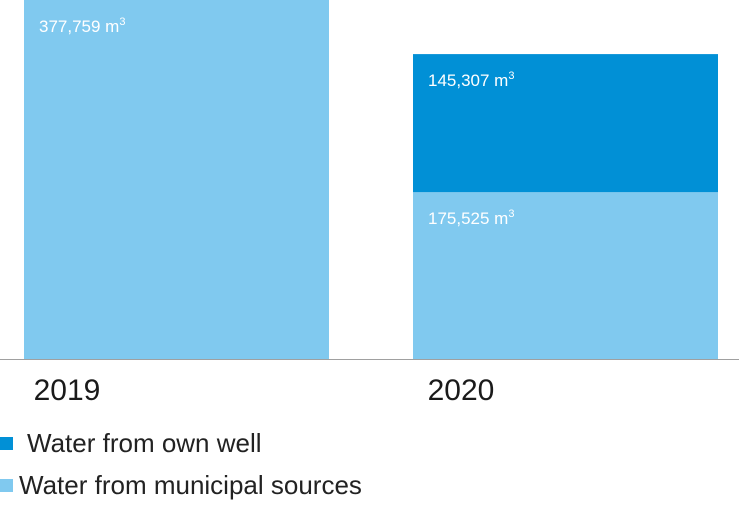 Image resolution: width=739 pixels, height=506 pixels. What do you see at coordinates (67, 390) in the screenshot?
I see `x-tick-2019: 2019` at bounding box center [67, 390].